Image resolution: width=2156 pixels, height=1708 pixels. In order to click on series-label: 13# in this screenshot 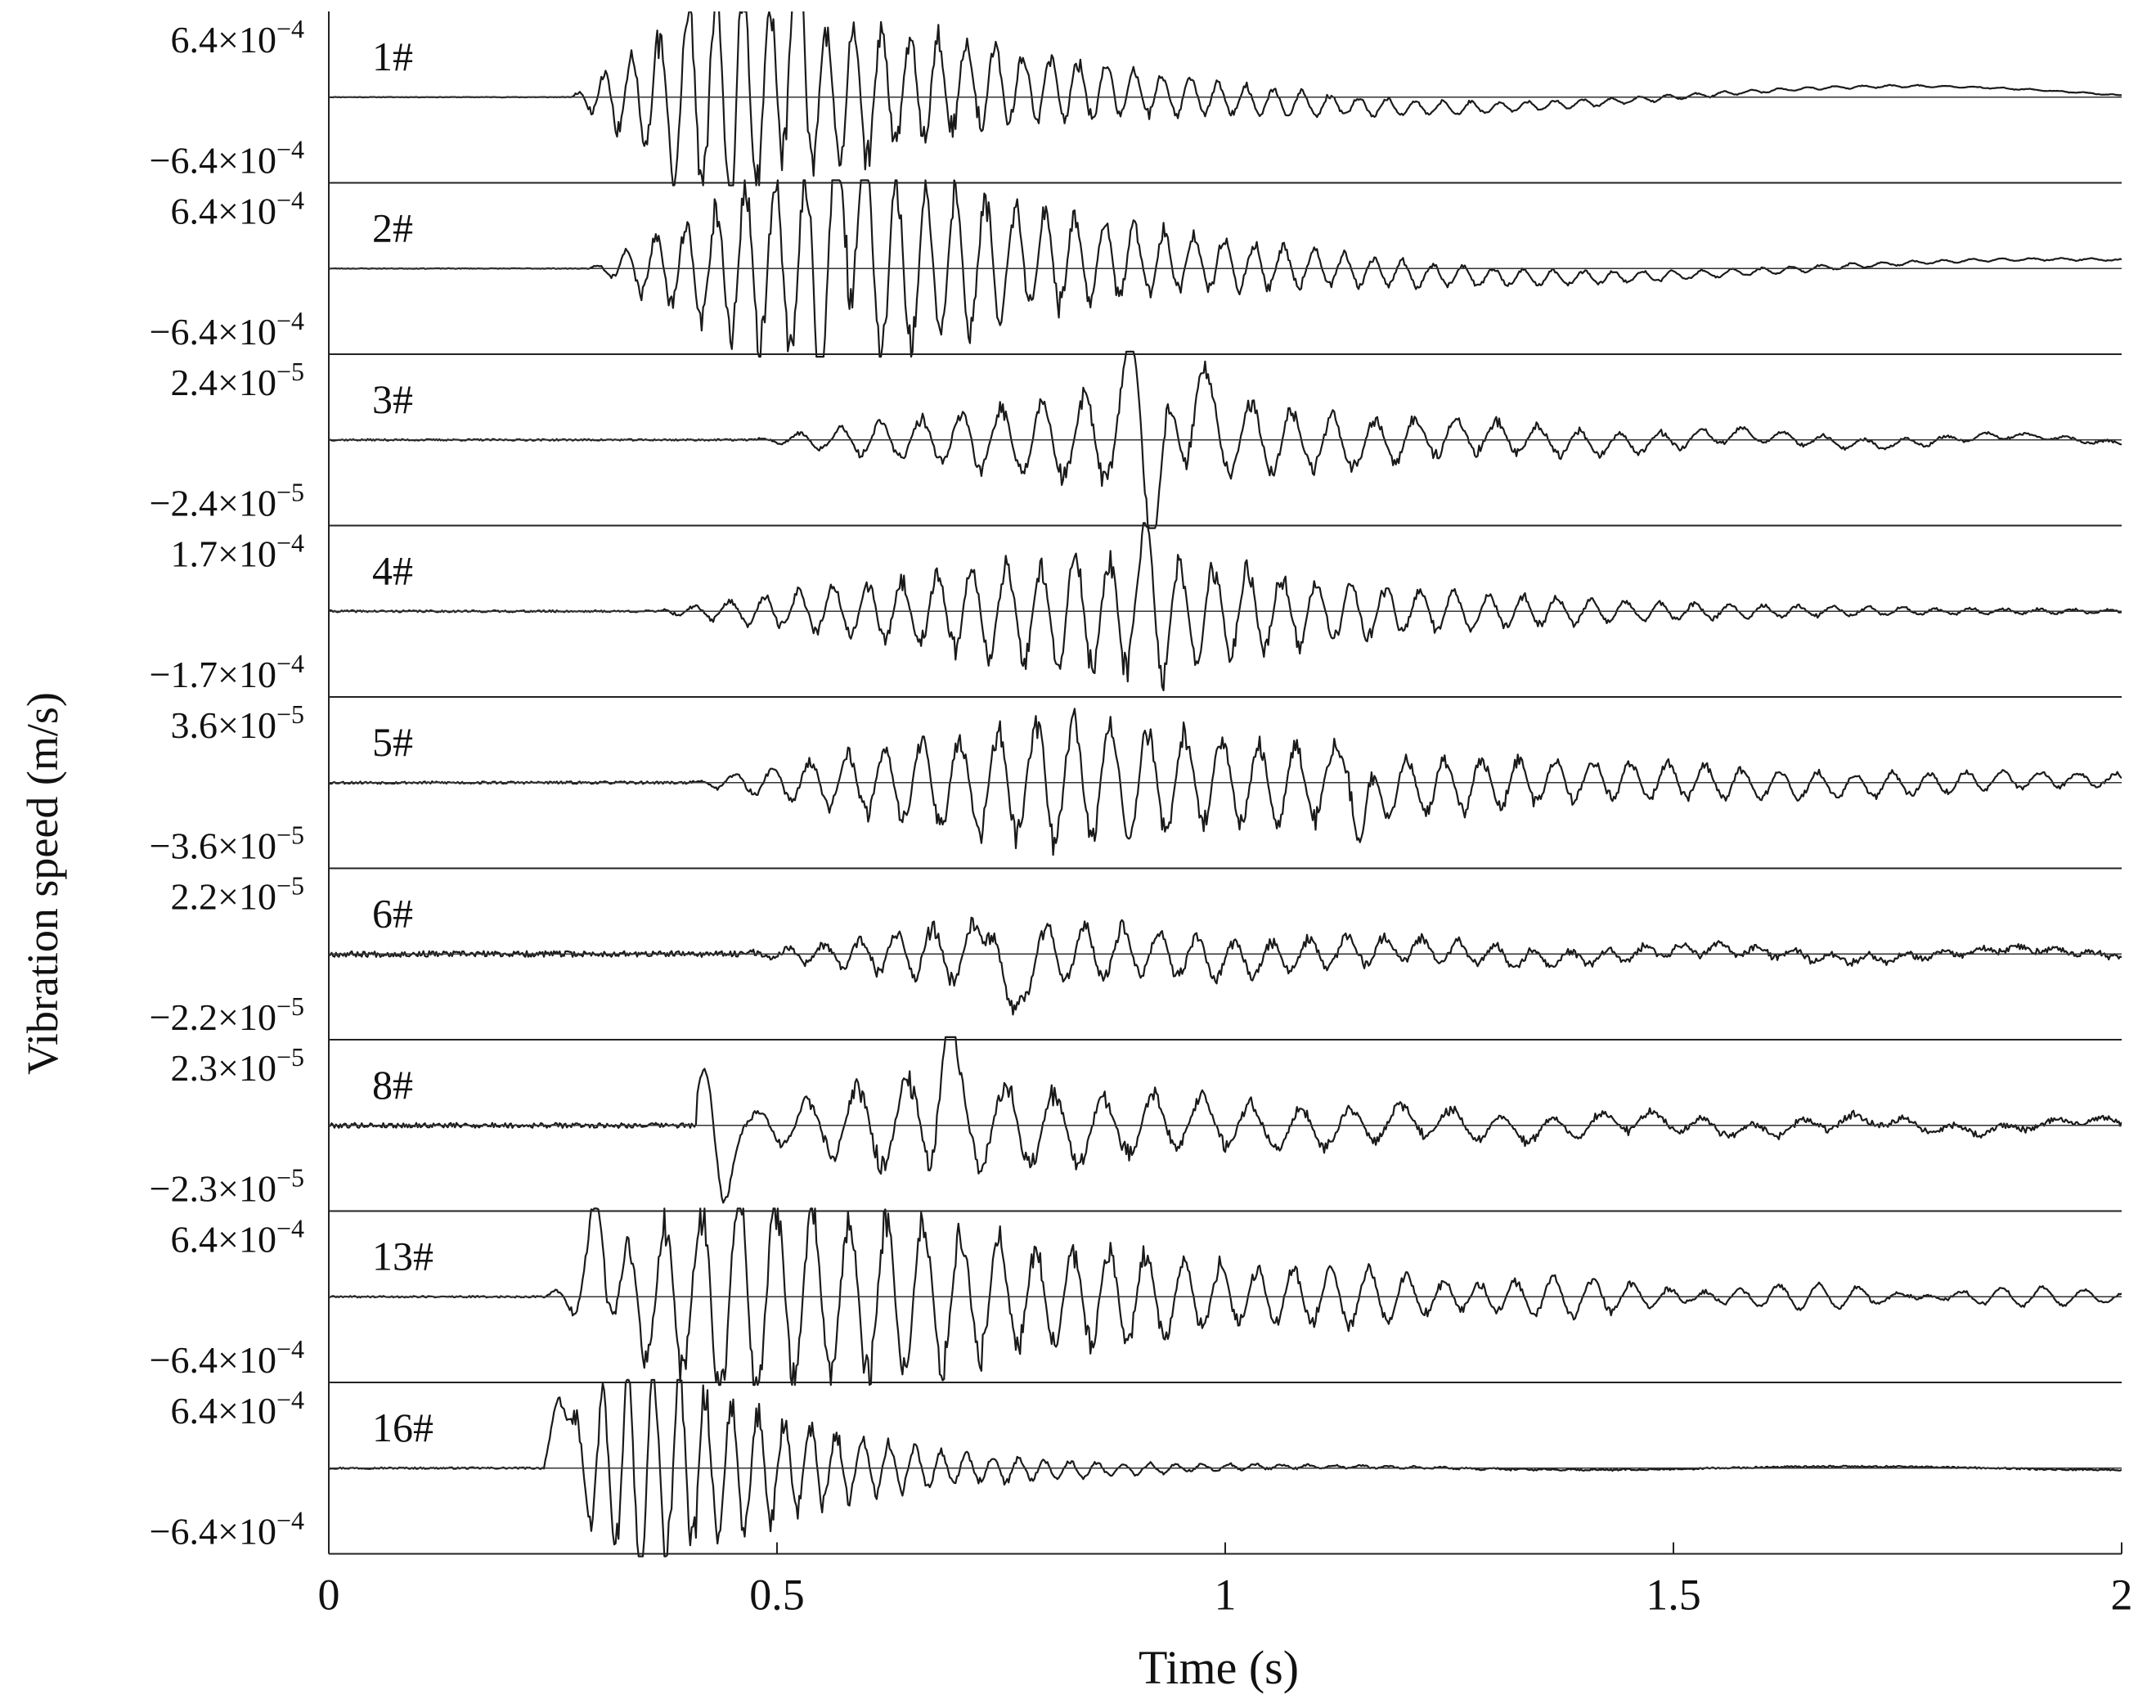, I will do `click(402, 1256)`.